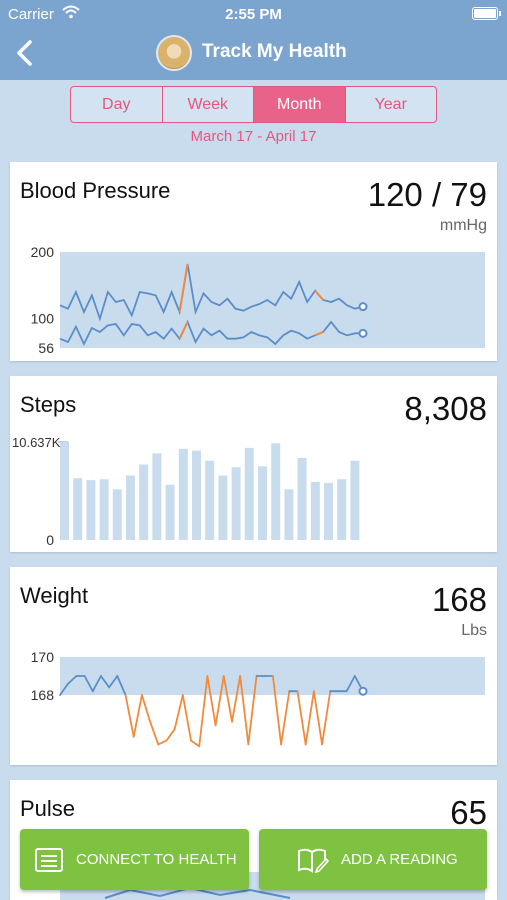  I want to click on tab-day: Day, so click(117, 104).